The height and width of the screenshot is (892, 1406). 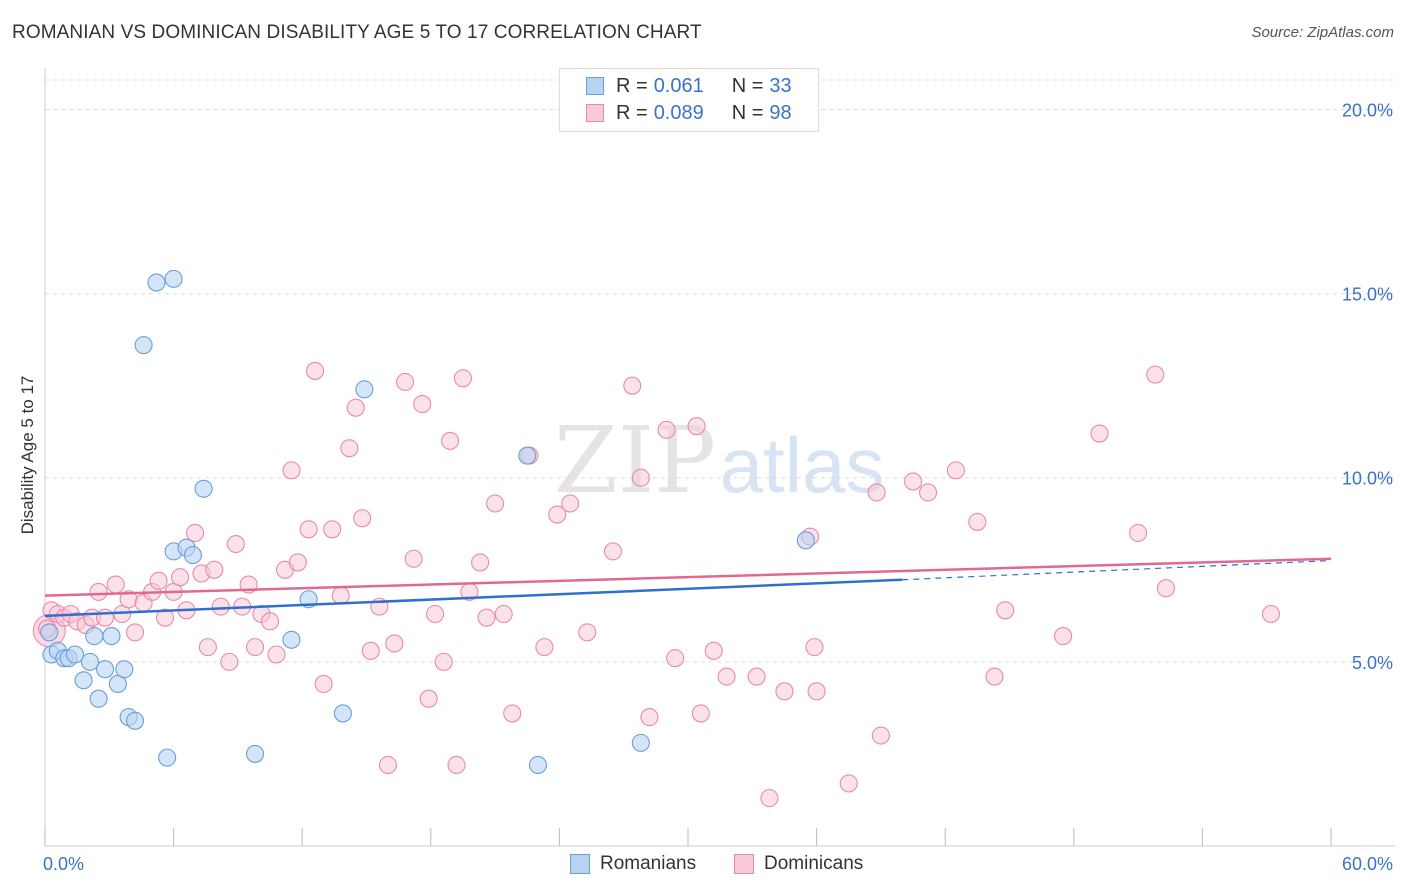 I want to click on correlation-legend: R = 0.061 N = 33 R = 0.089 N = 98, so click(x=689, y=100).